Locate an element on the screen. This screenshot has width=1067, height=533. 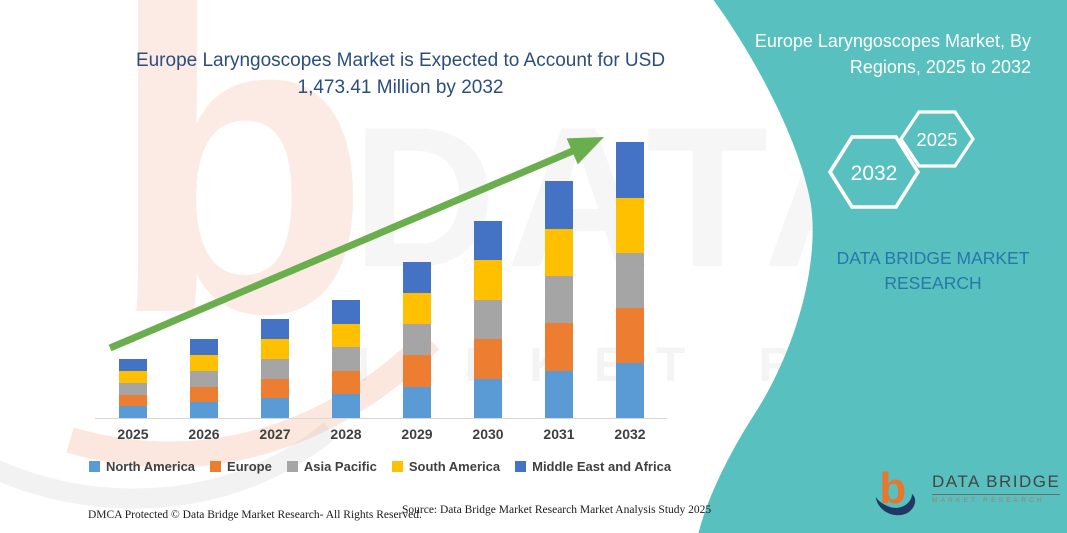
bar-segment-middle-east-and-africa-2030 is located at coordinates (488, 240).